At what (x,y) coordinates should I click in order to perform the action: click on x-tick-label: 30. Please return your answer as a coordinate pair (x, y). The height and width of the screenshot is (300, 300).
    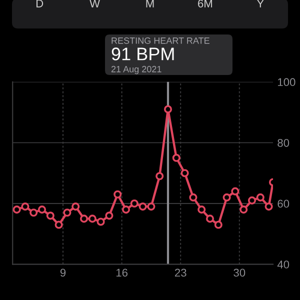
    Looking at the image, I should click on (240, 272).